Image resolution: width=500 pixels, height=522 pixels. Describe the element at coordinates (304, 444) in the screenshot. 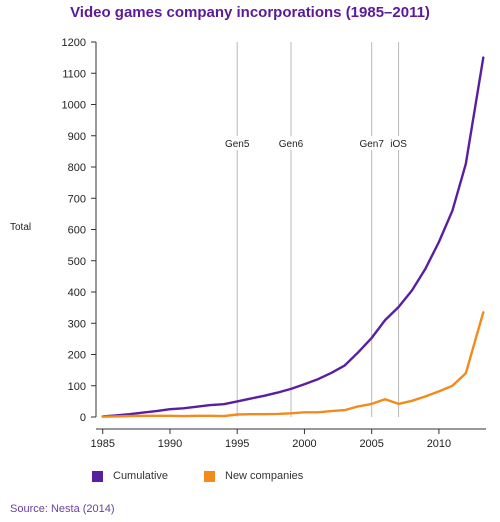

I see `x-tick-label: 2000` at that location.